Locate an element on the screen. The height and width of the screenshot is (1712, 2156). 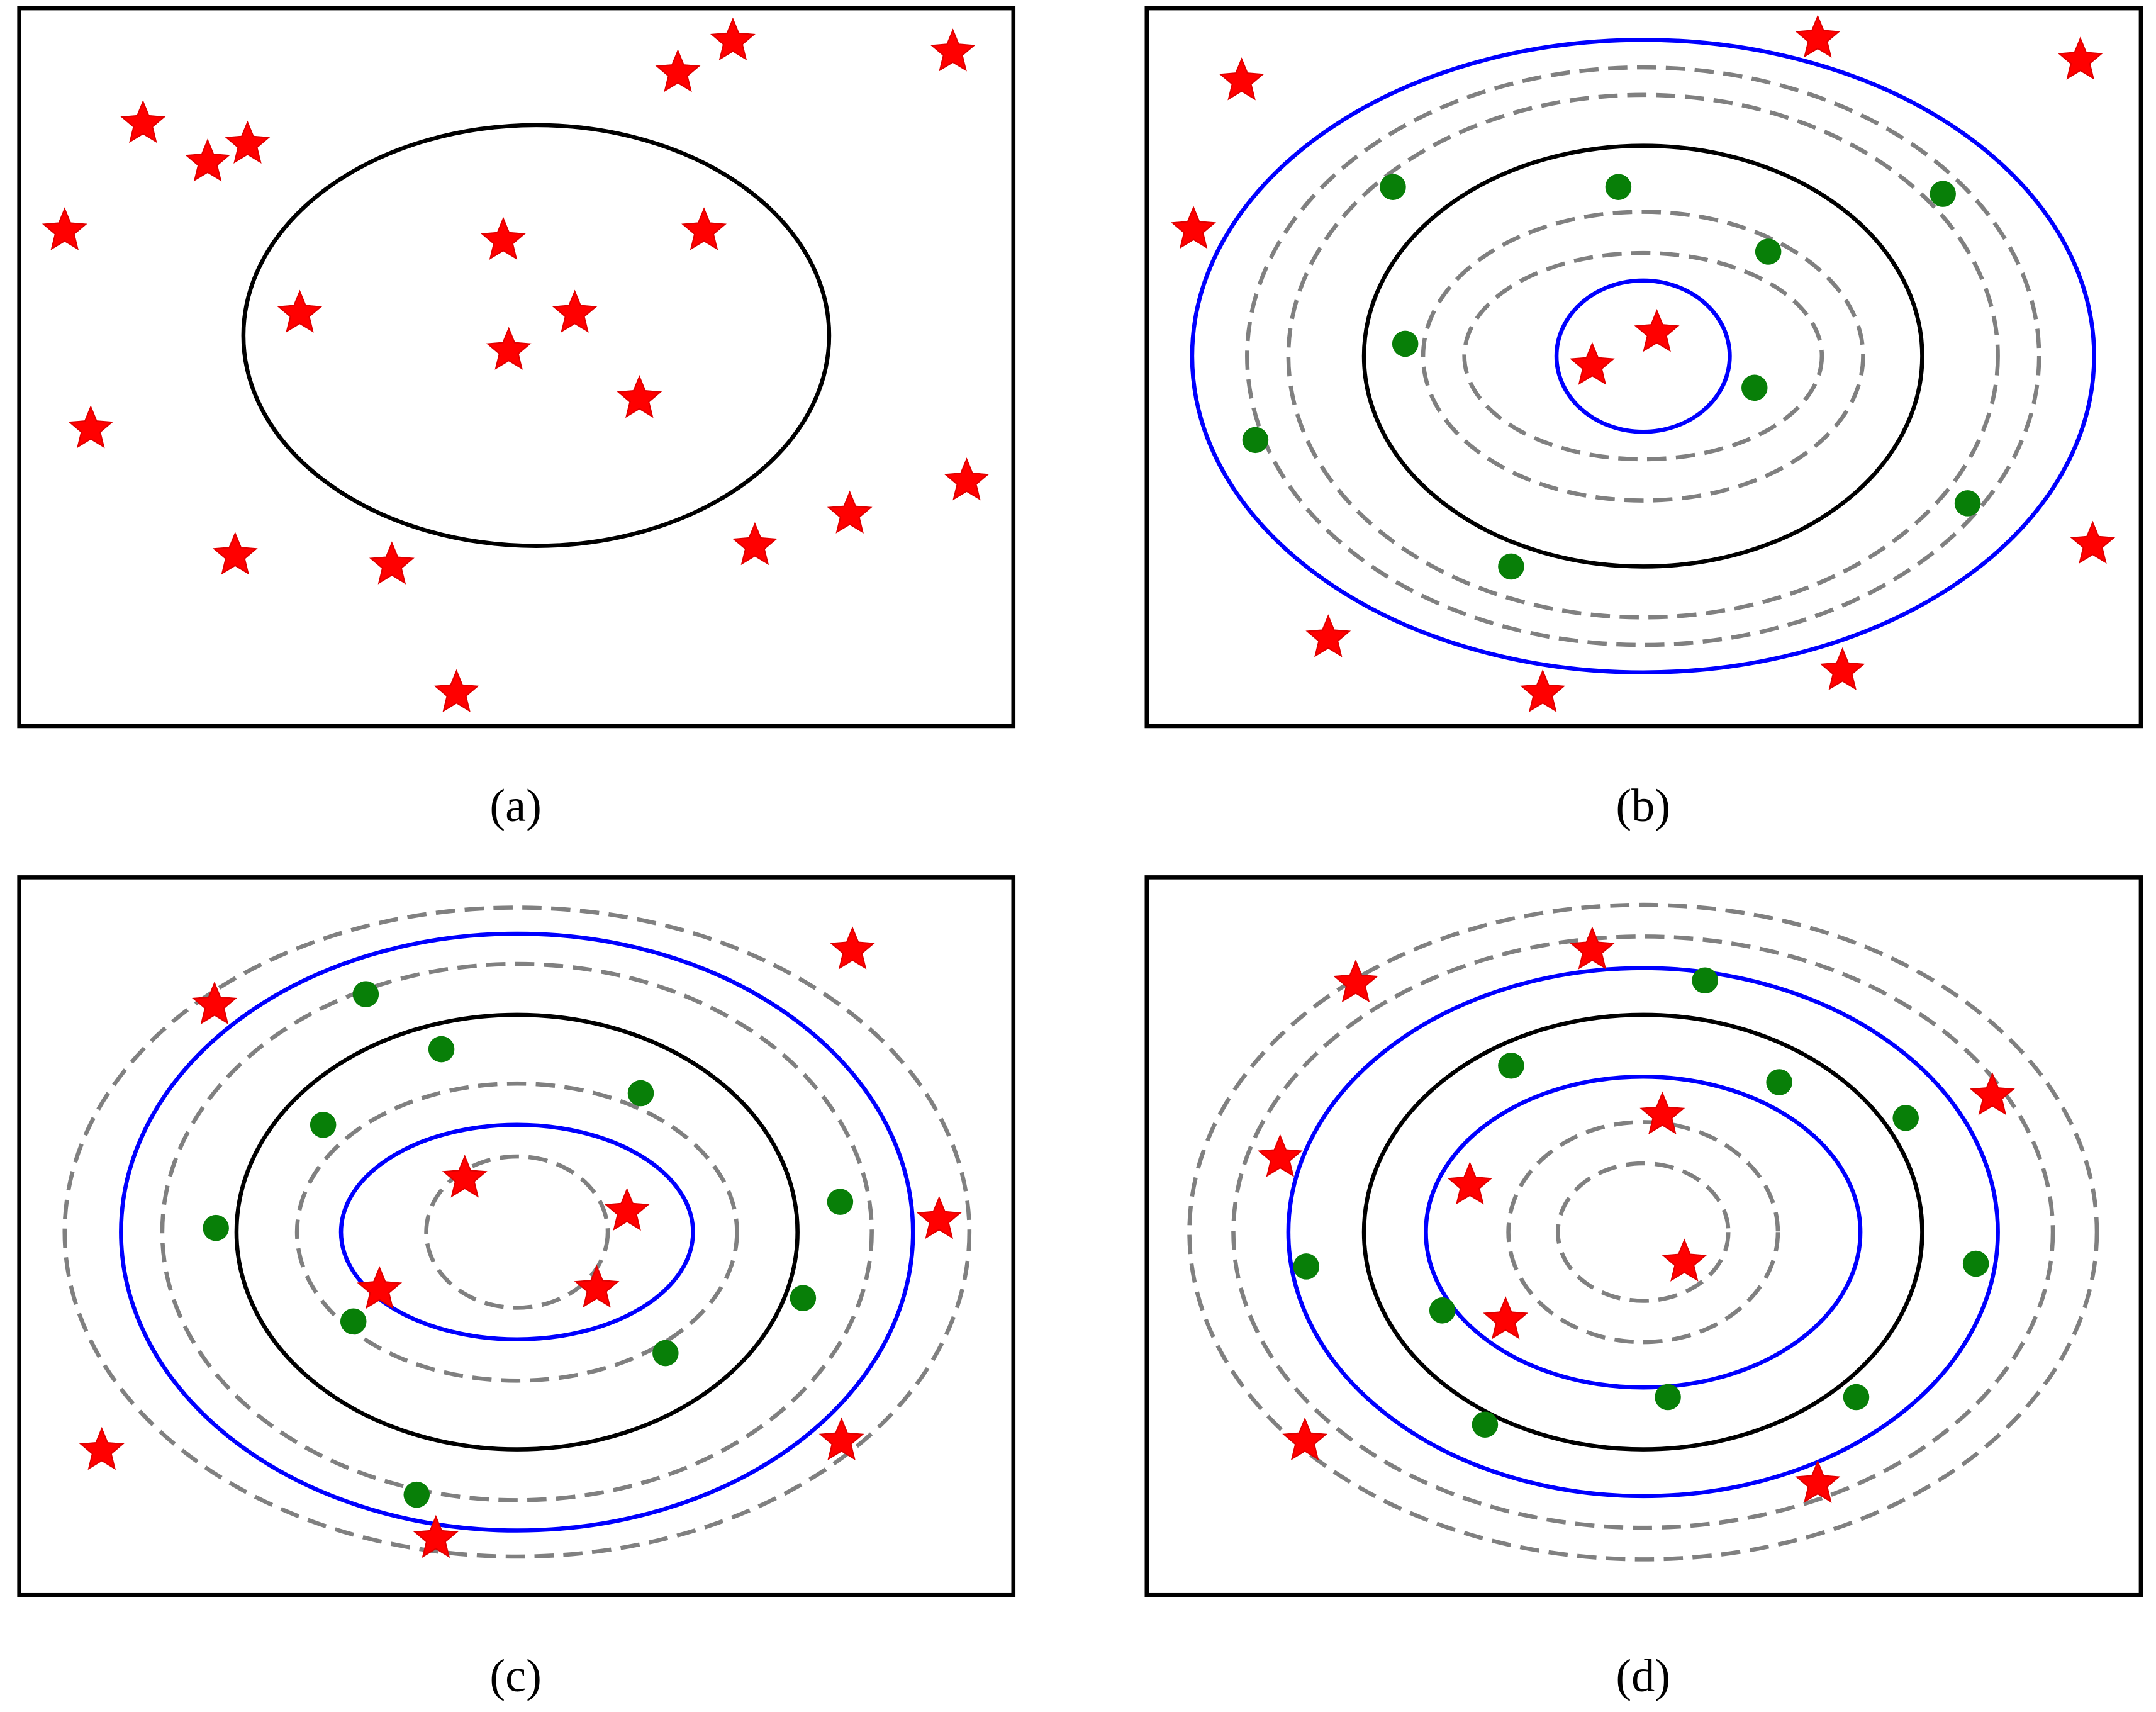
panel-label: (c) is located at coordinates (515, 1676).